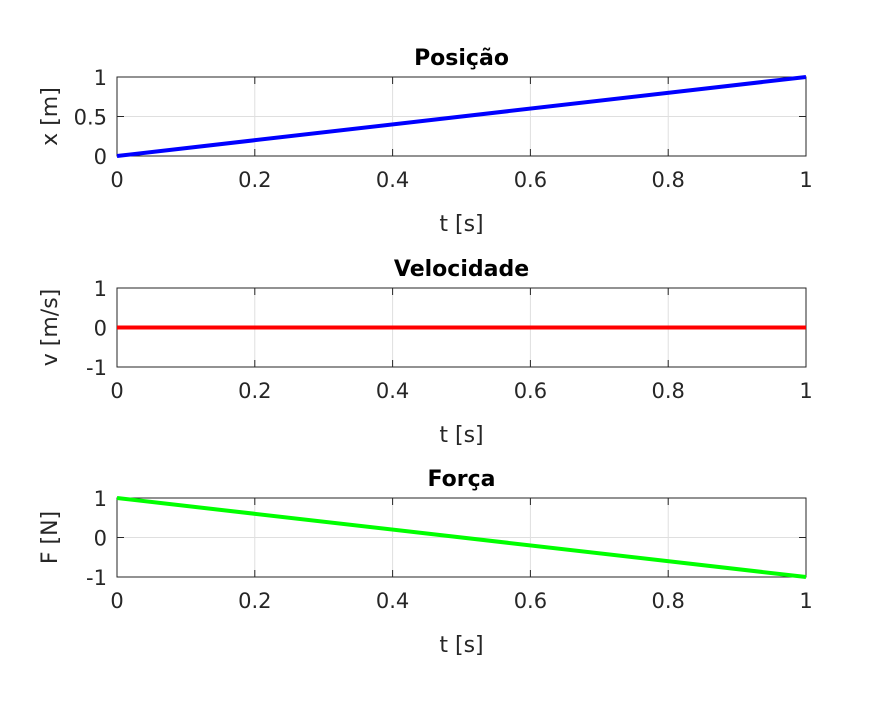 The width and height of the screenshot is (891, 703). Describe the element at coordinates (50, 327) in the screenshot. I see `y-axis-label: v [m/s]` at that location.